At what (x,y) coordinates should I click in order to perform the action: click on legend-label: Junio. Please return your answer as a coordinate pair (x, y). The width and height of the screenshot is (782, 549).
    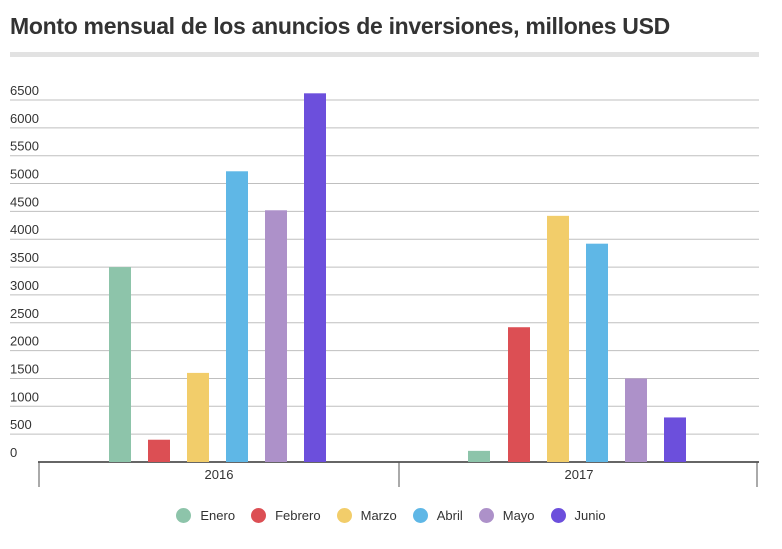
    Looking at the image, I should click on (590, 515).